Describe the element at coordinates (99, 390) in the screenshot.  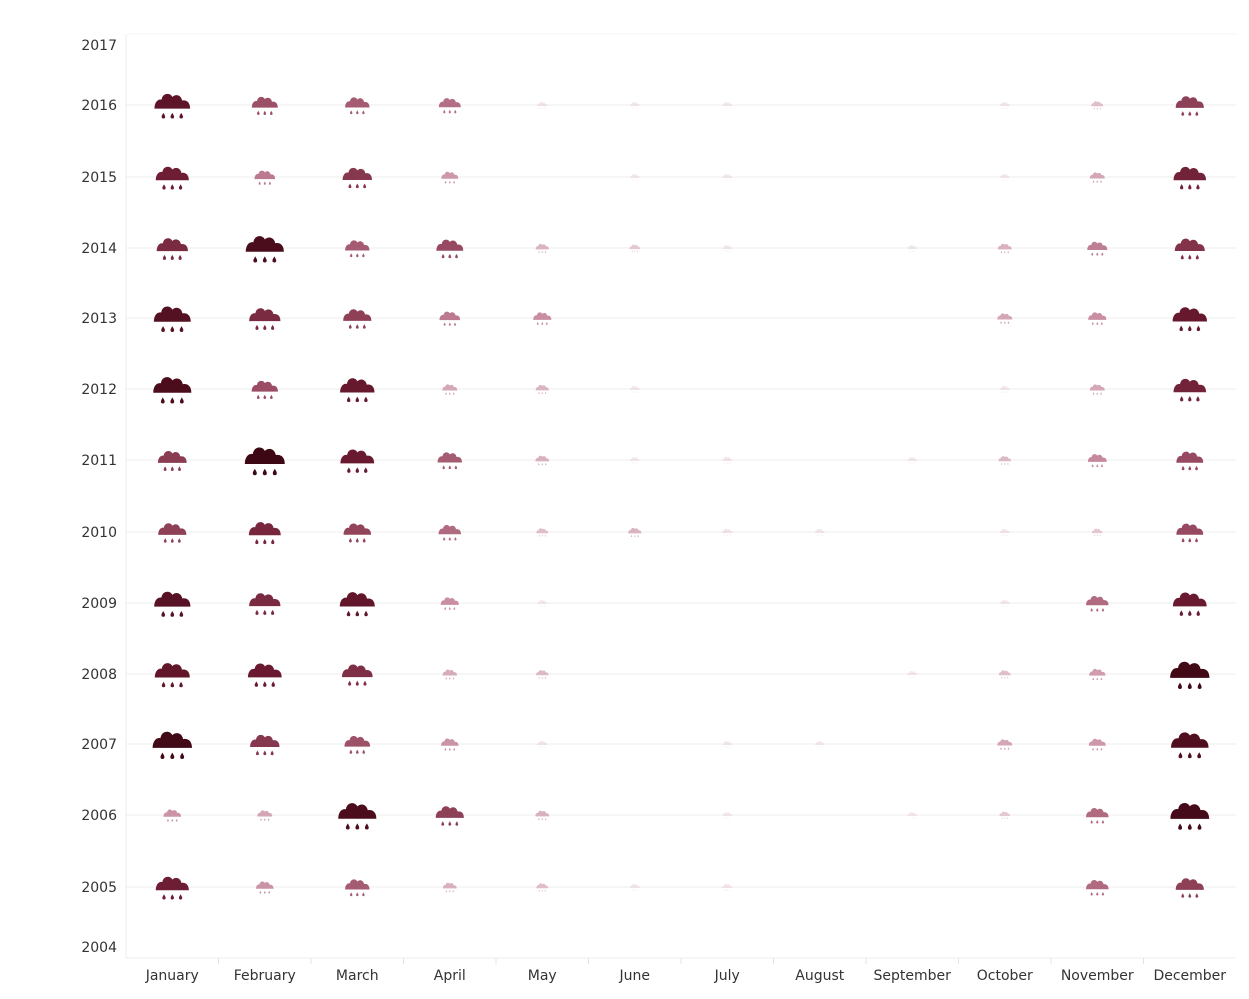
I see `y-tick-label: 2012` at that location.